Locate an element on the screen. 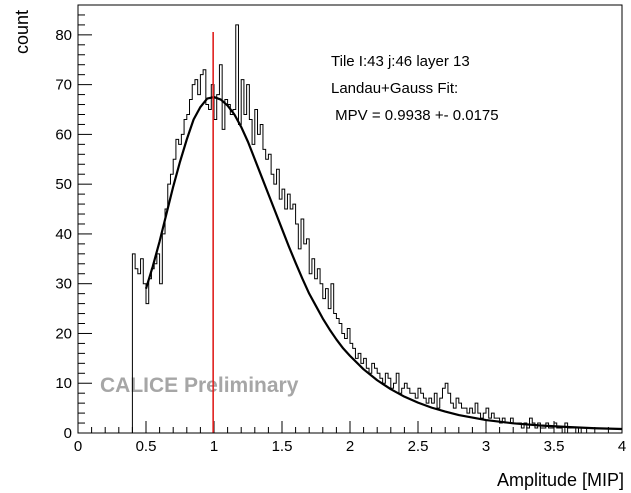  y-tick-label: 10 is located at coordinates (63, 383).